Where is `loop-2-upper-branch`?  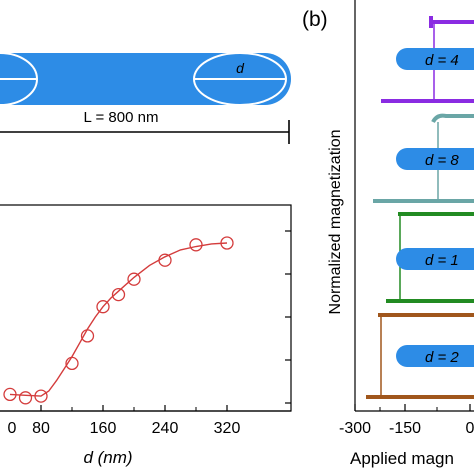 loop-2-upper-branch is located at coordinates (452, 118).